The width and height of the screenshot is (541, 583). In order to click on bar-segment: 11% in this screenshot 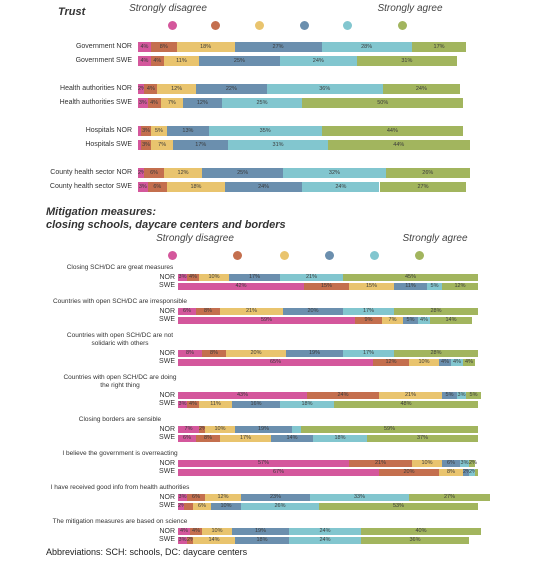, I will do `click(410, 286)`.